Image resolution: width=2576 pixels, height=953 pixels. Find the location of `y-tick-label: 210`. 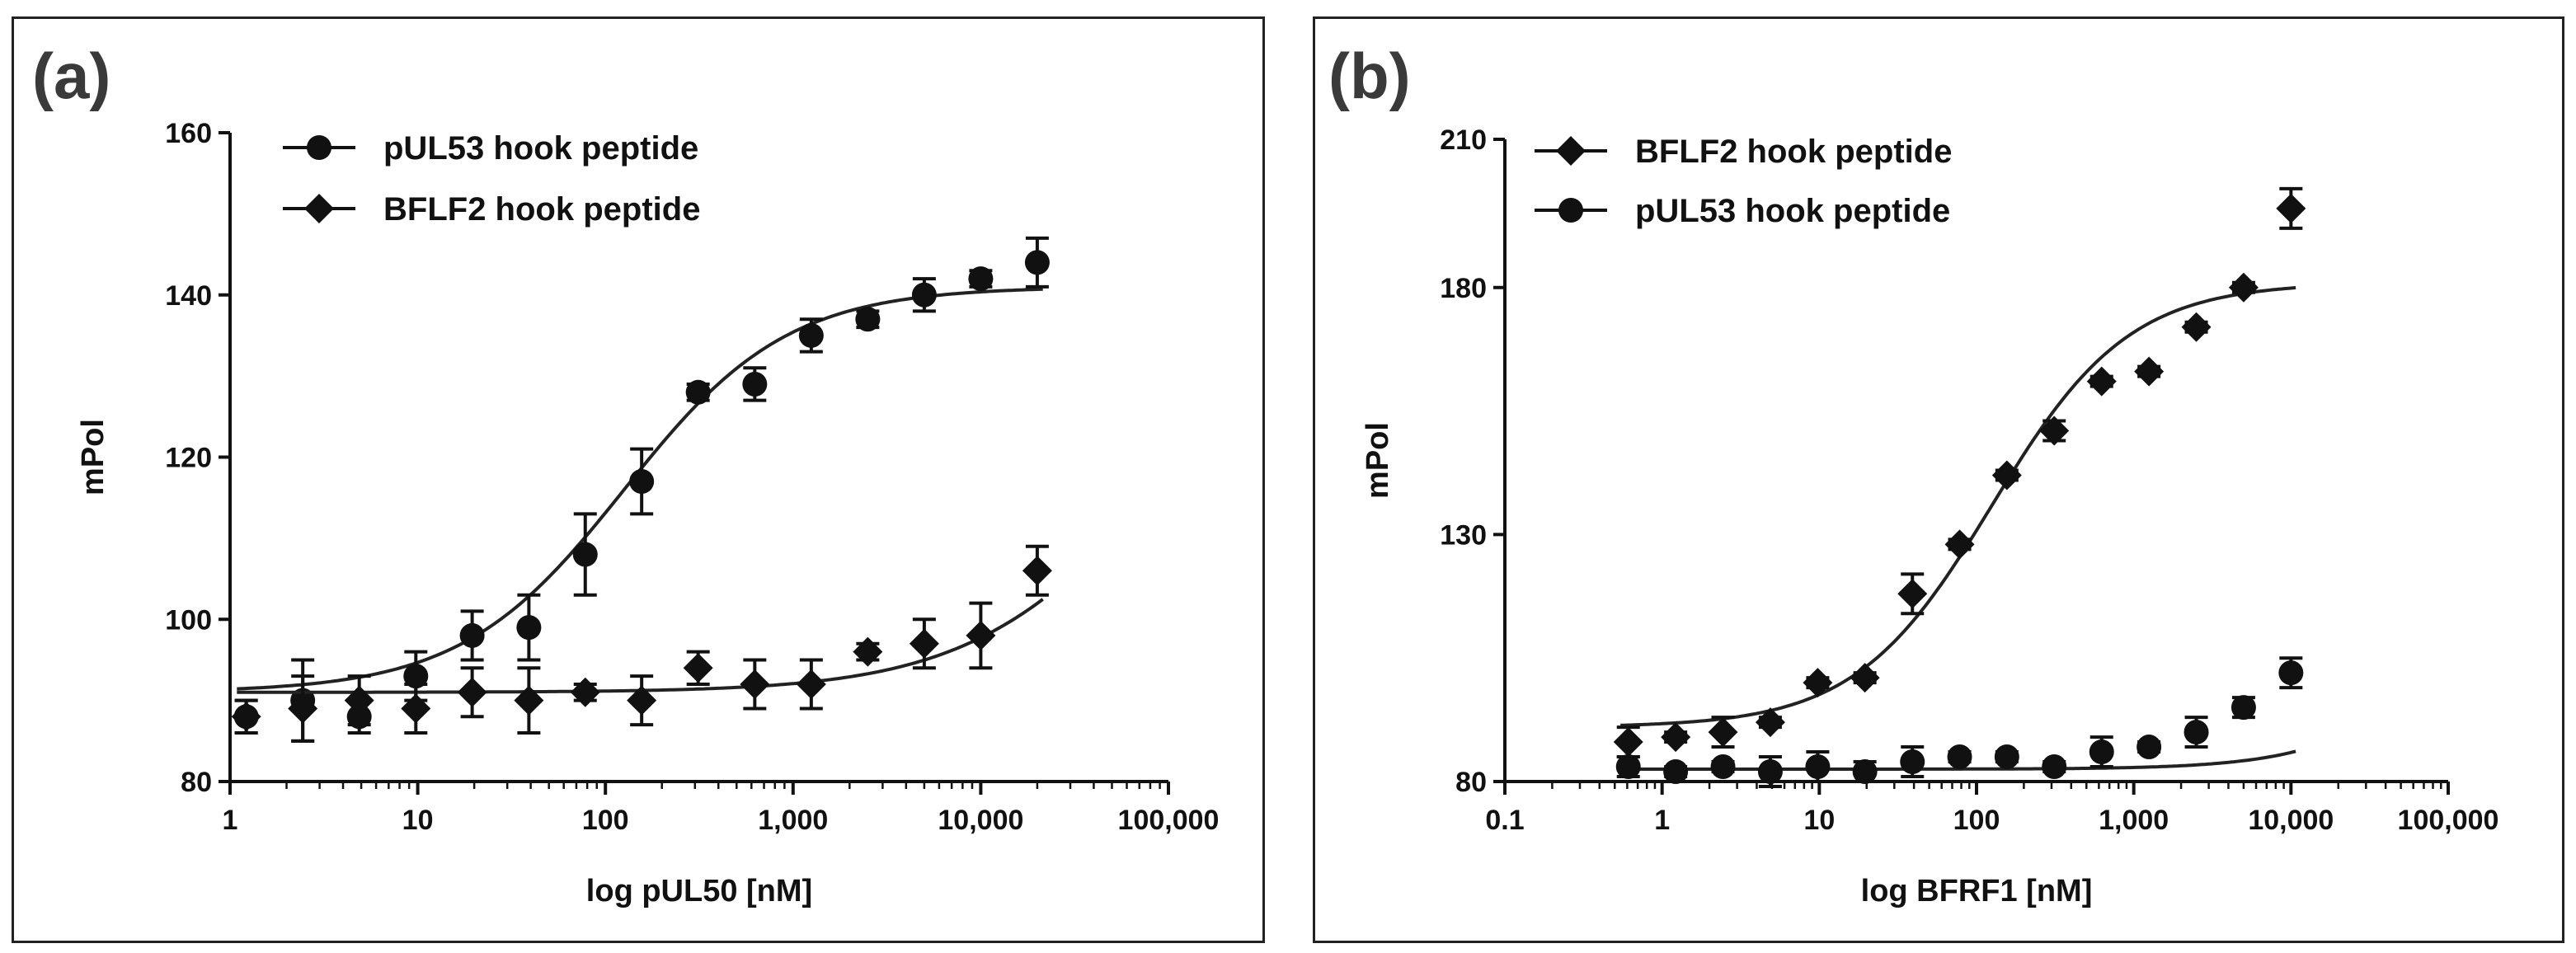

y-tick-label: 210 is located at coordinates (1463, 140).